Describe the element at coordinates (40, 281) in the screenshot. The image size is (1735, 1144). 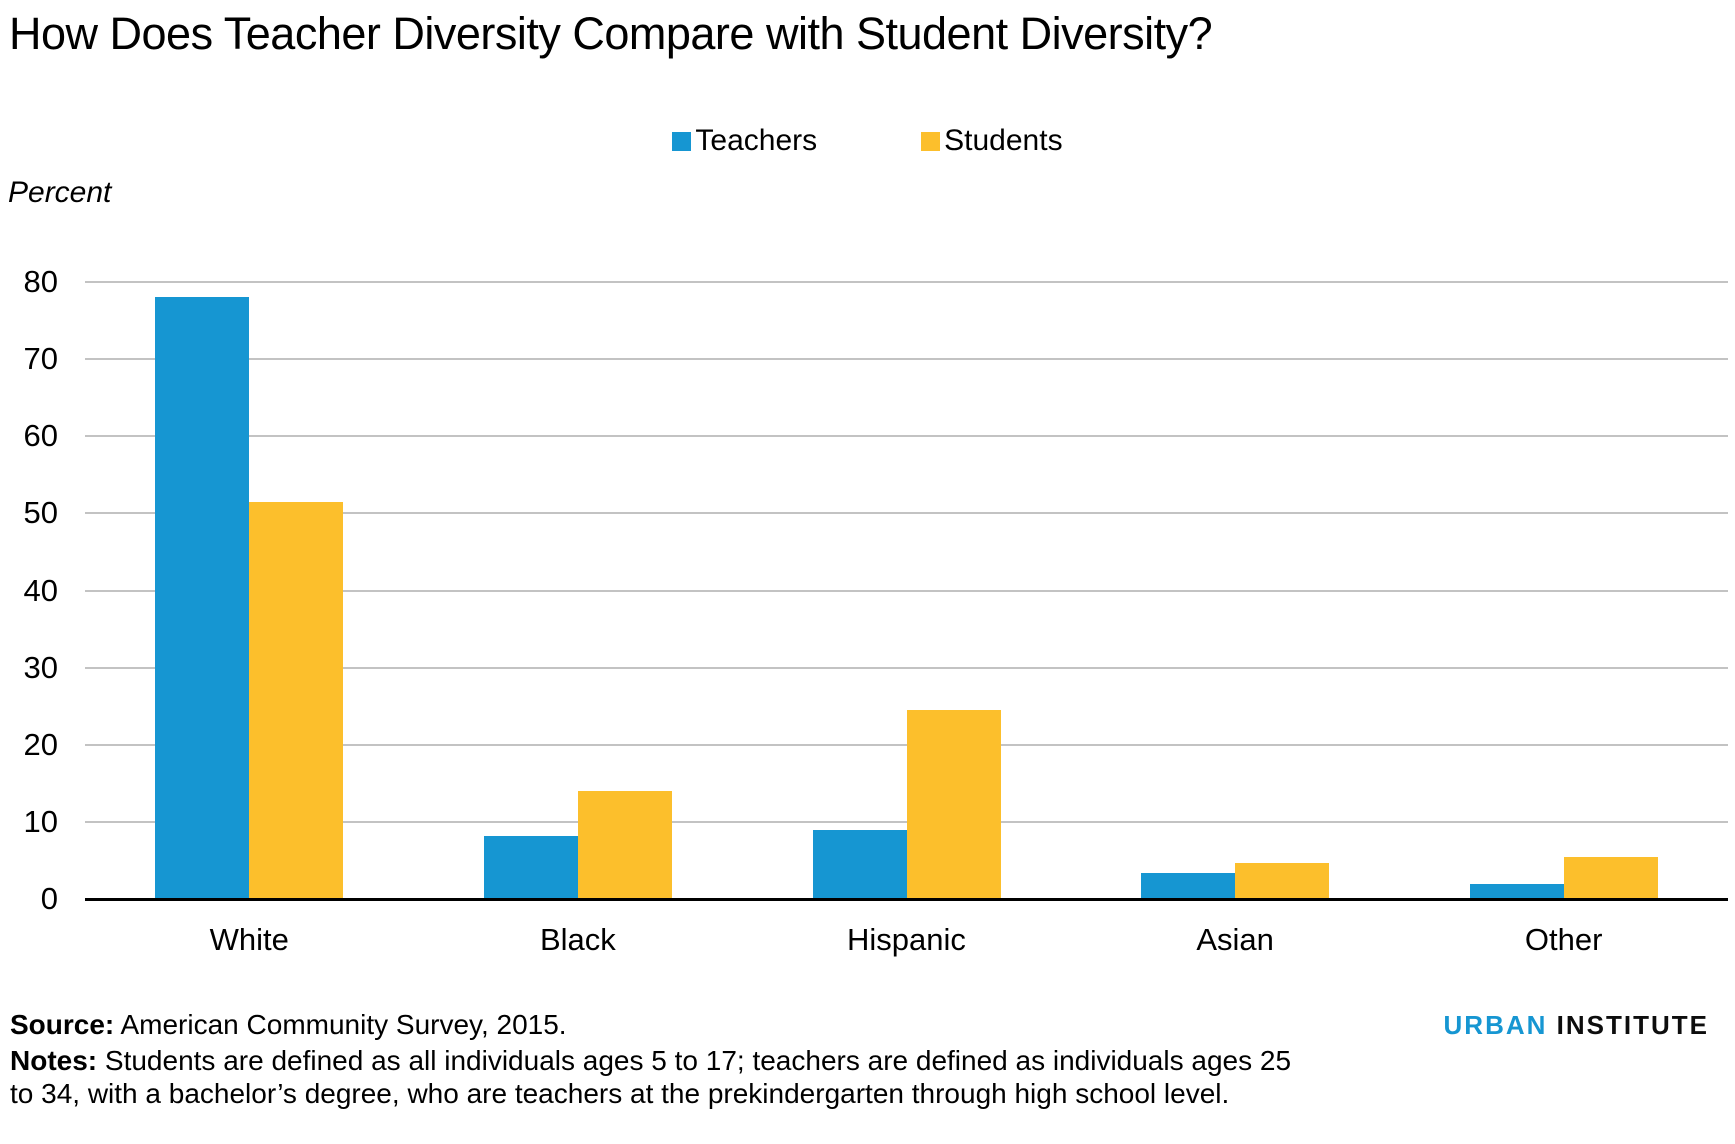
I see `y-tick-80: 80` at that location.